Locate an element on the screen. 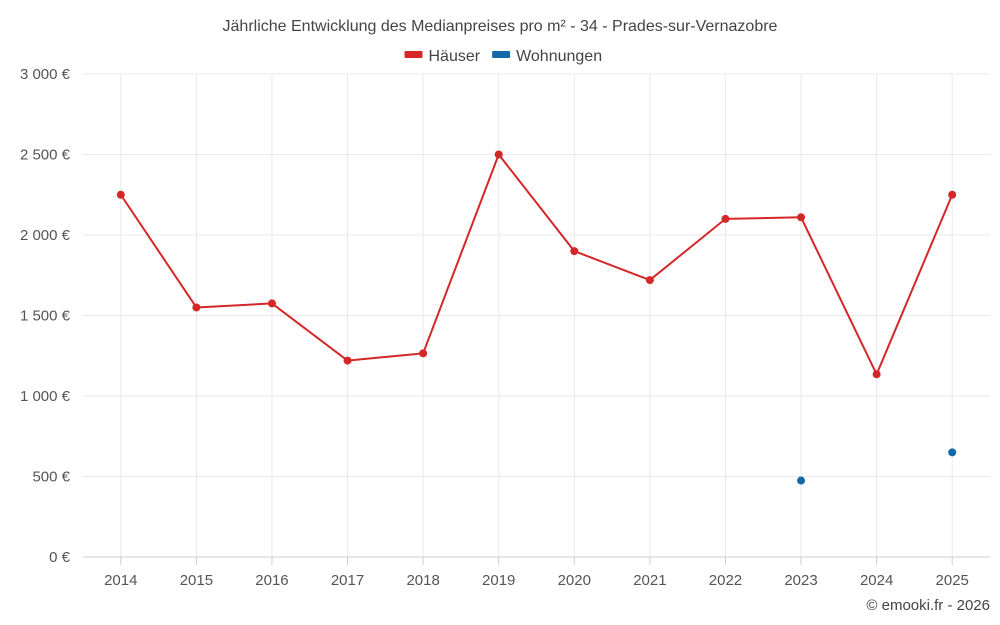 The image size is (1000, 625). y-tick-label: 1 000 € is located at coordinates (45, 396).